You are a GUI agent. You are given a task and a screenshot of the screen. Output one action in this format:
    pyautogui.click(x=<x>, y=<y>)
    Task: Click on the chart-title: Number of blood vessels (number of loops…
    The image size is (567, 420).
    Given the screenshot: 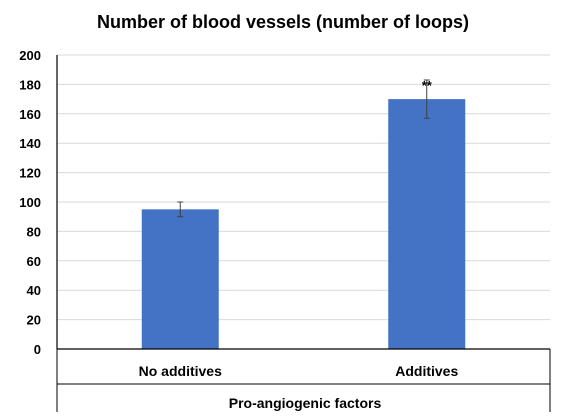 What is the action you would take?
    pyautogui.click(x=283, y=22)
    